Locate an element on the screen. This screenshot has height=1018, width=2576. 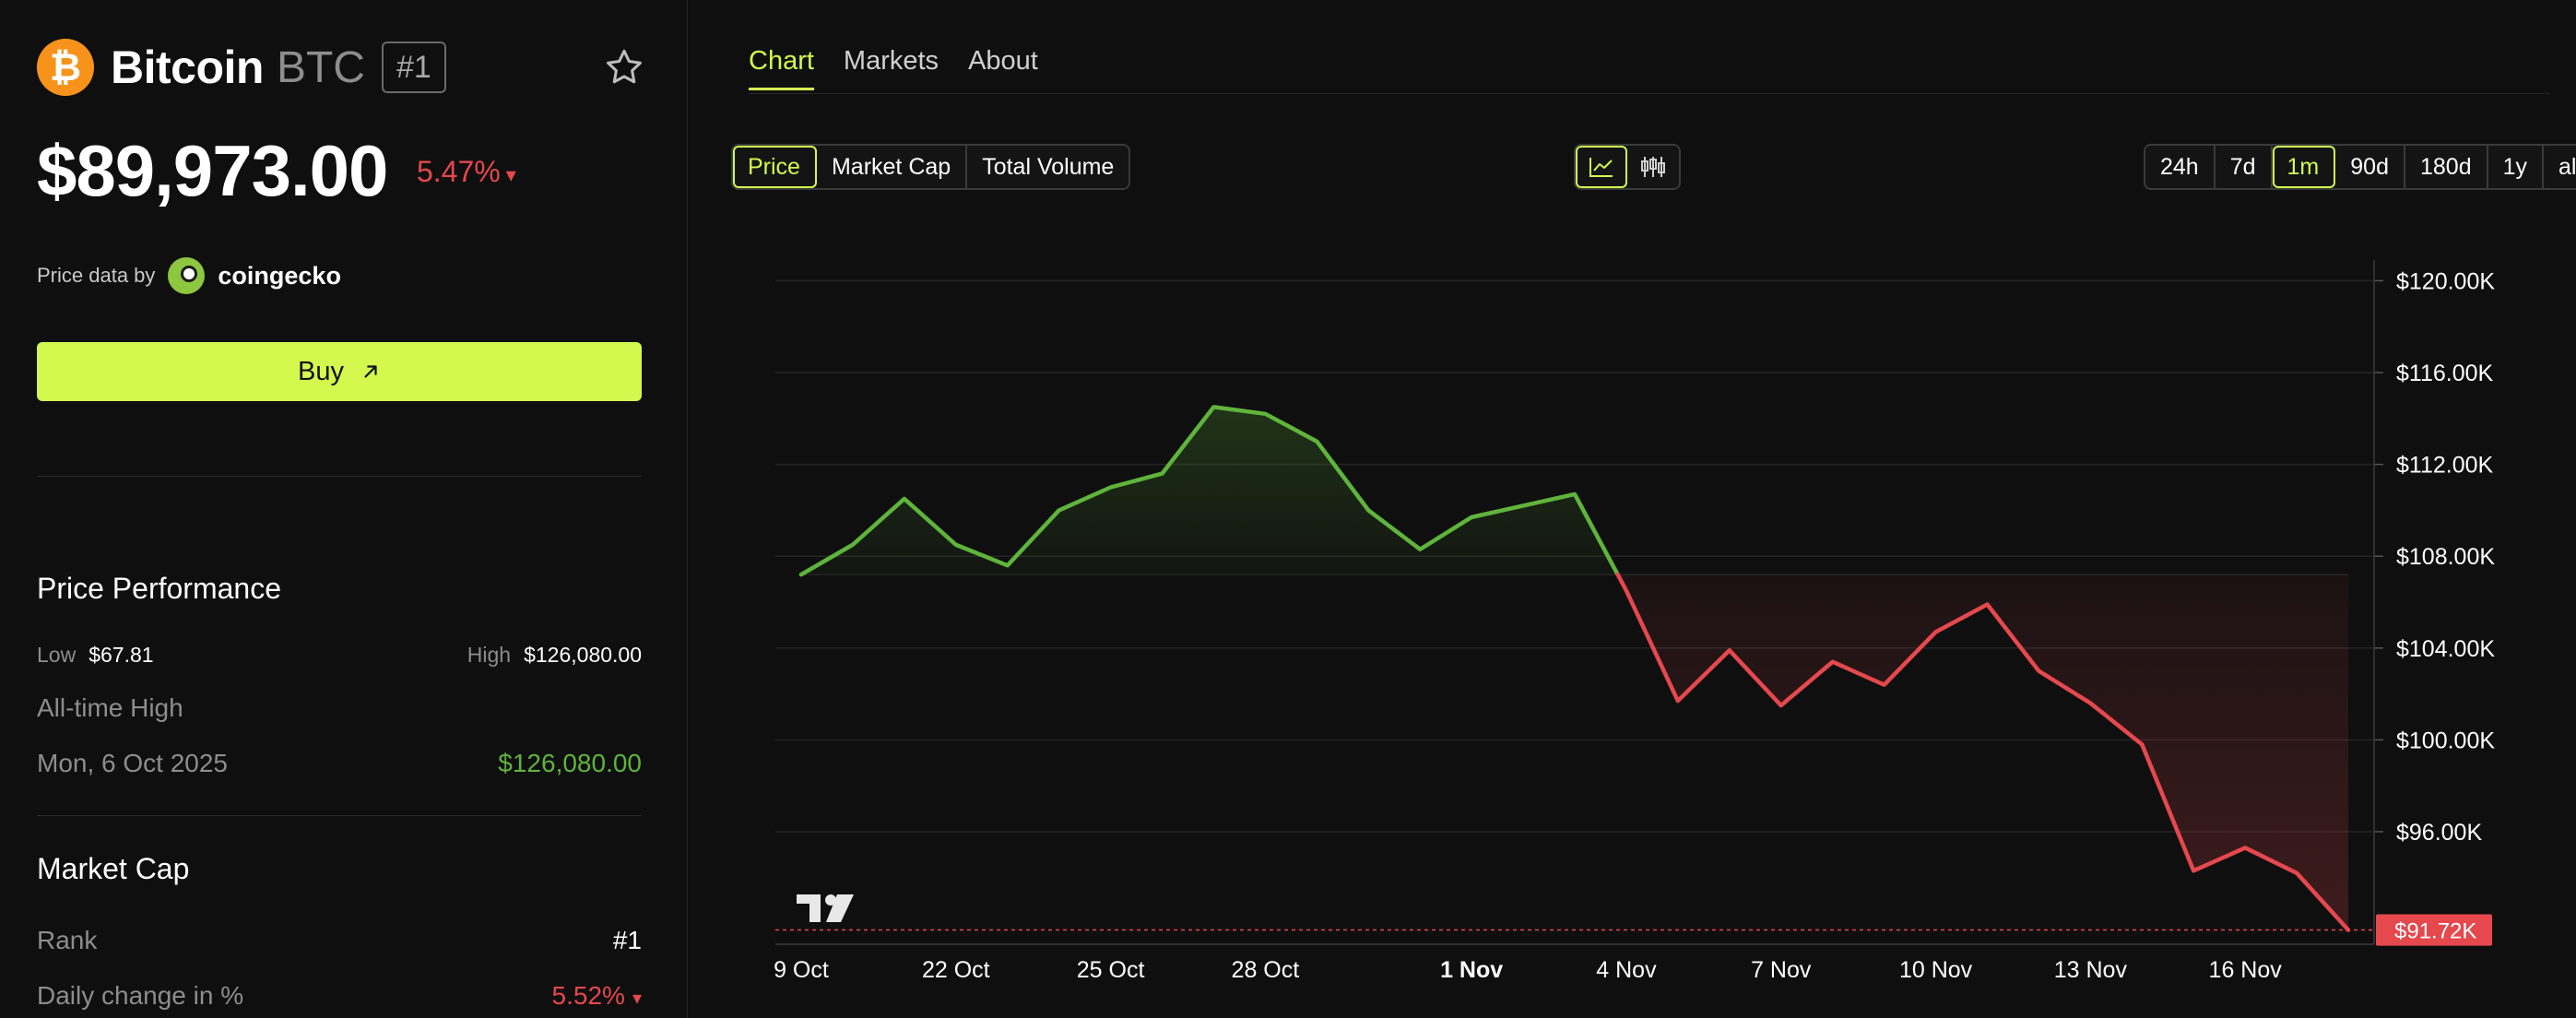
low-price: Low $67.81 is located at coordinates (95, 655).